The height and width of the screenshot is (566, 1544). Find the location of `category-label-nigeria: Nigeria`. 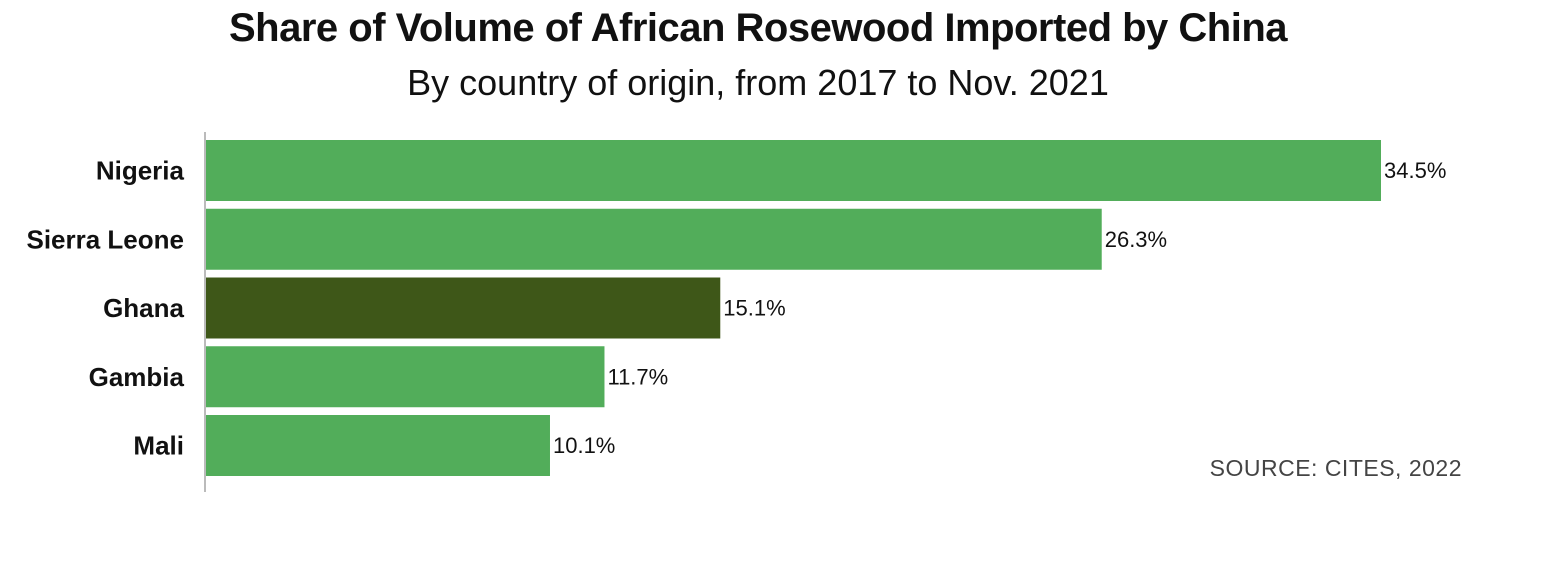

category-label-nigeria: Nigeria is located at coordinates (140, 171).